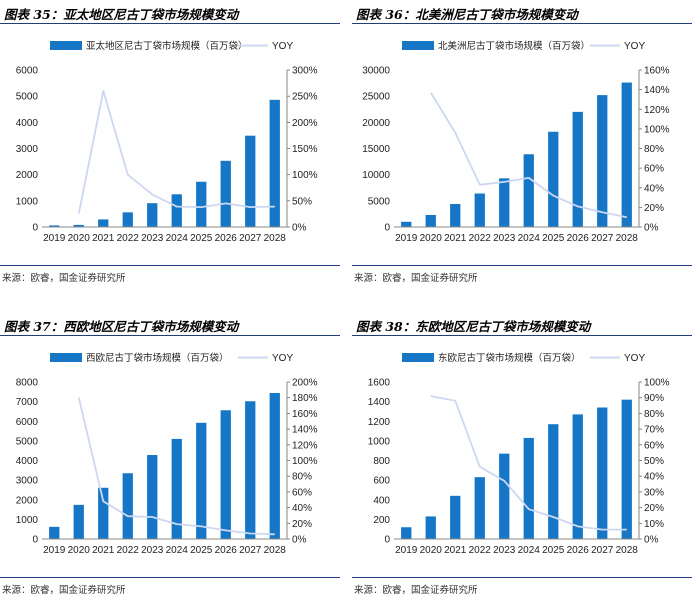 The height and width of the screenshot is (612, 700). Describe the element at coordinates (379, 383) in the screenshot. I see `y-tick-label: 1600` at that location.